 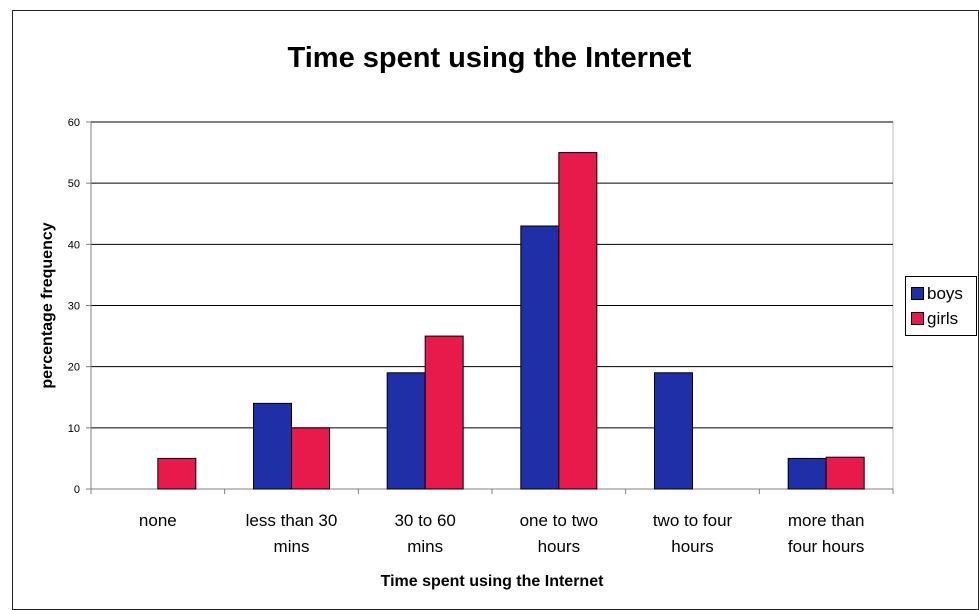 I want to click on x-tick-label: none, so click(x=158, y=520).